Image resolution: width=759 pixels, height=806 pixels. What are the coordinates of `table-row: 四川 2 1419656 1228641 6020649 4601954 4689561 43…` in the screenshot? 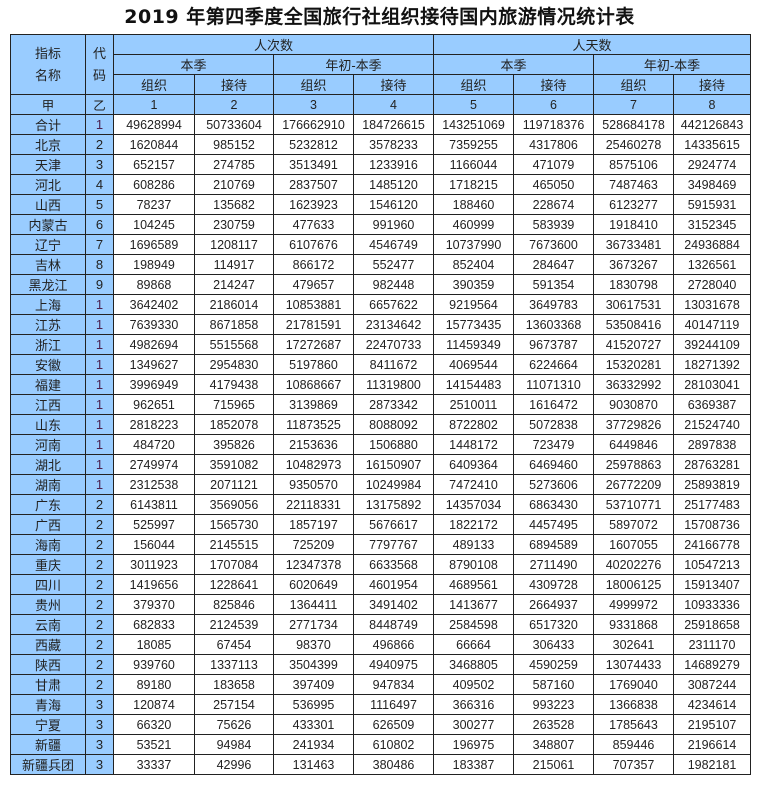 It's located at (381, 584).